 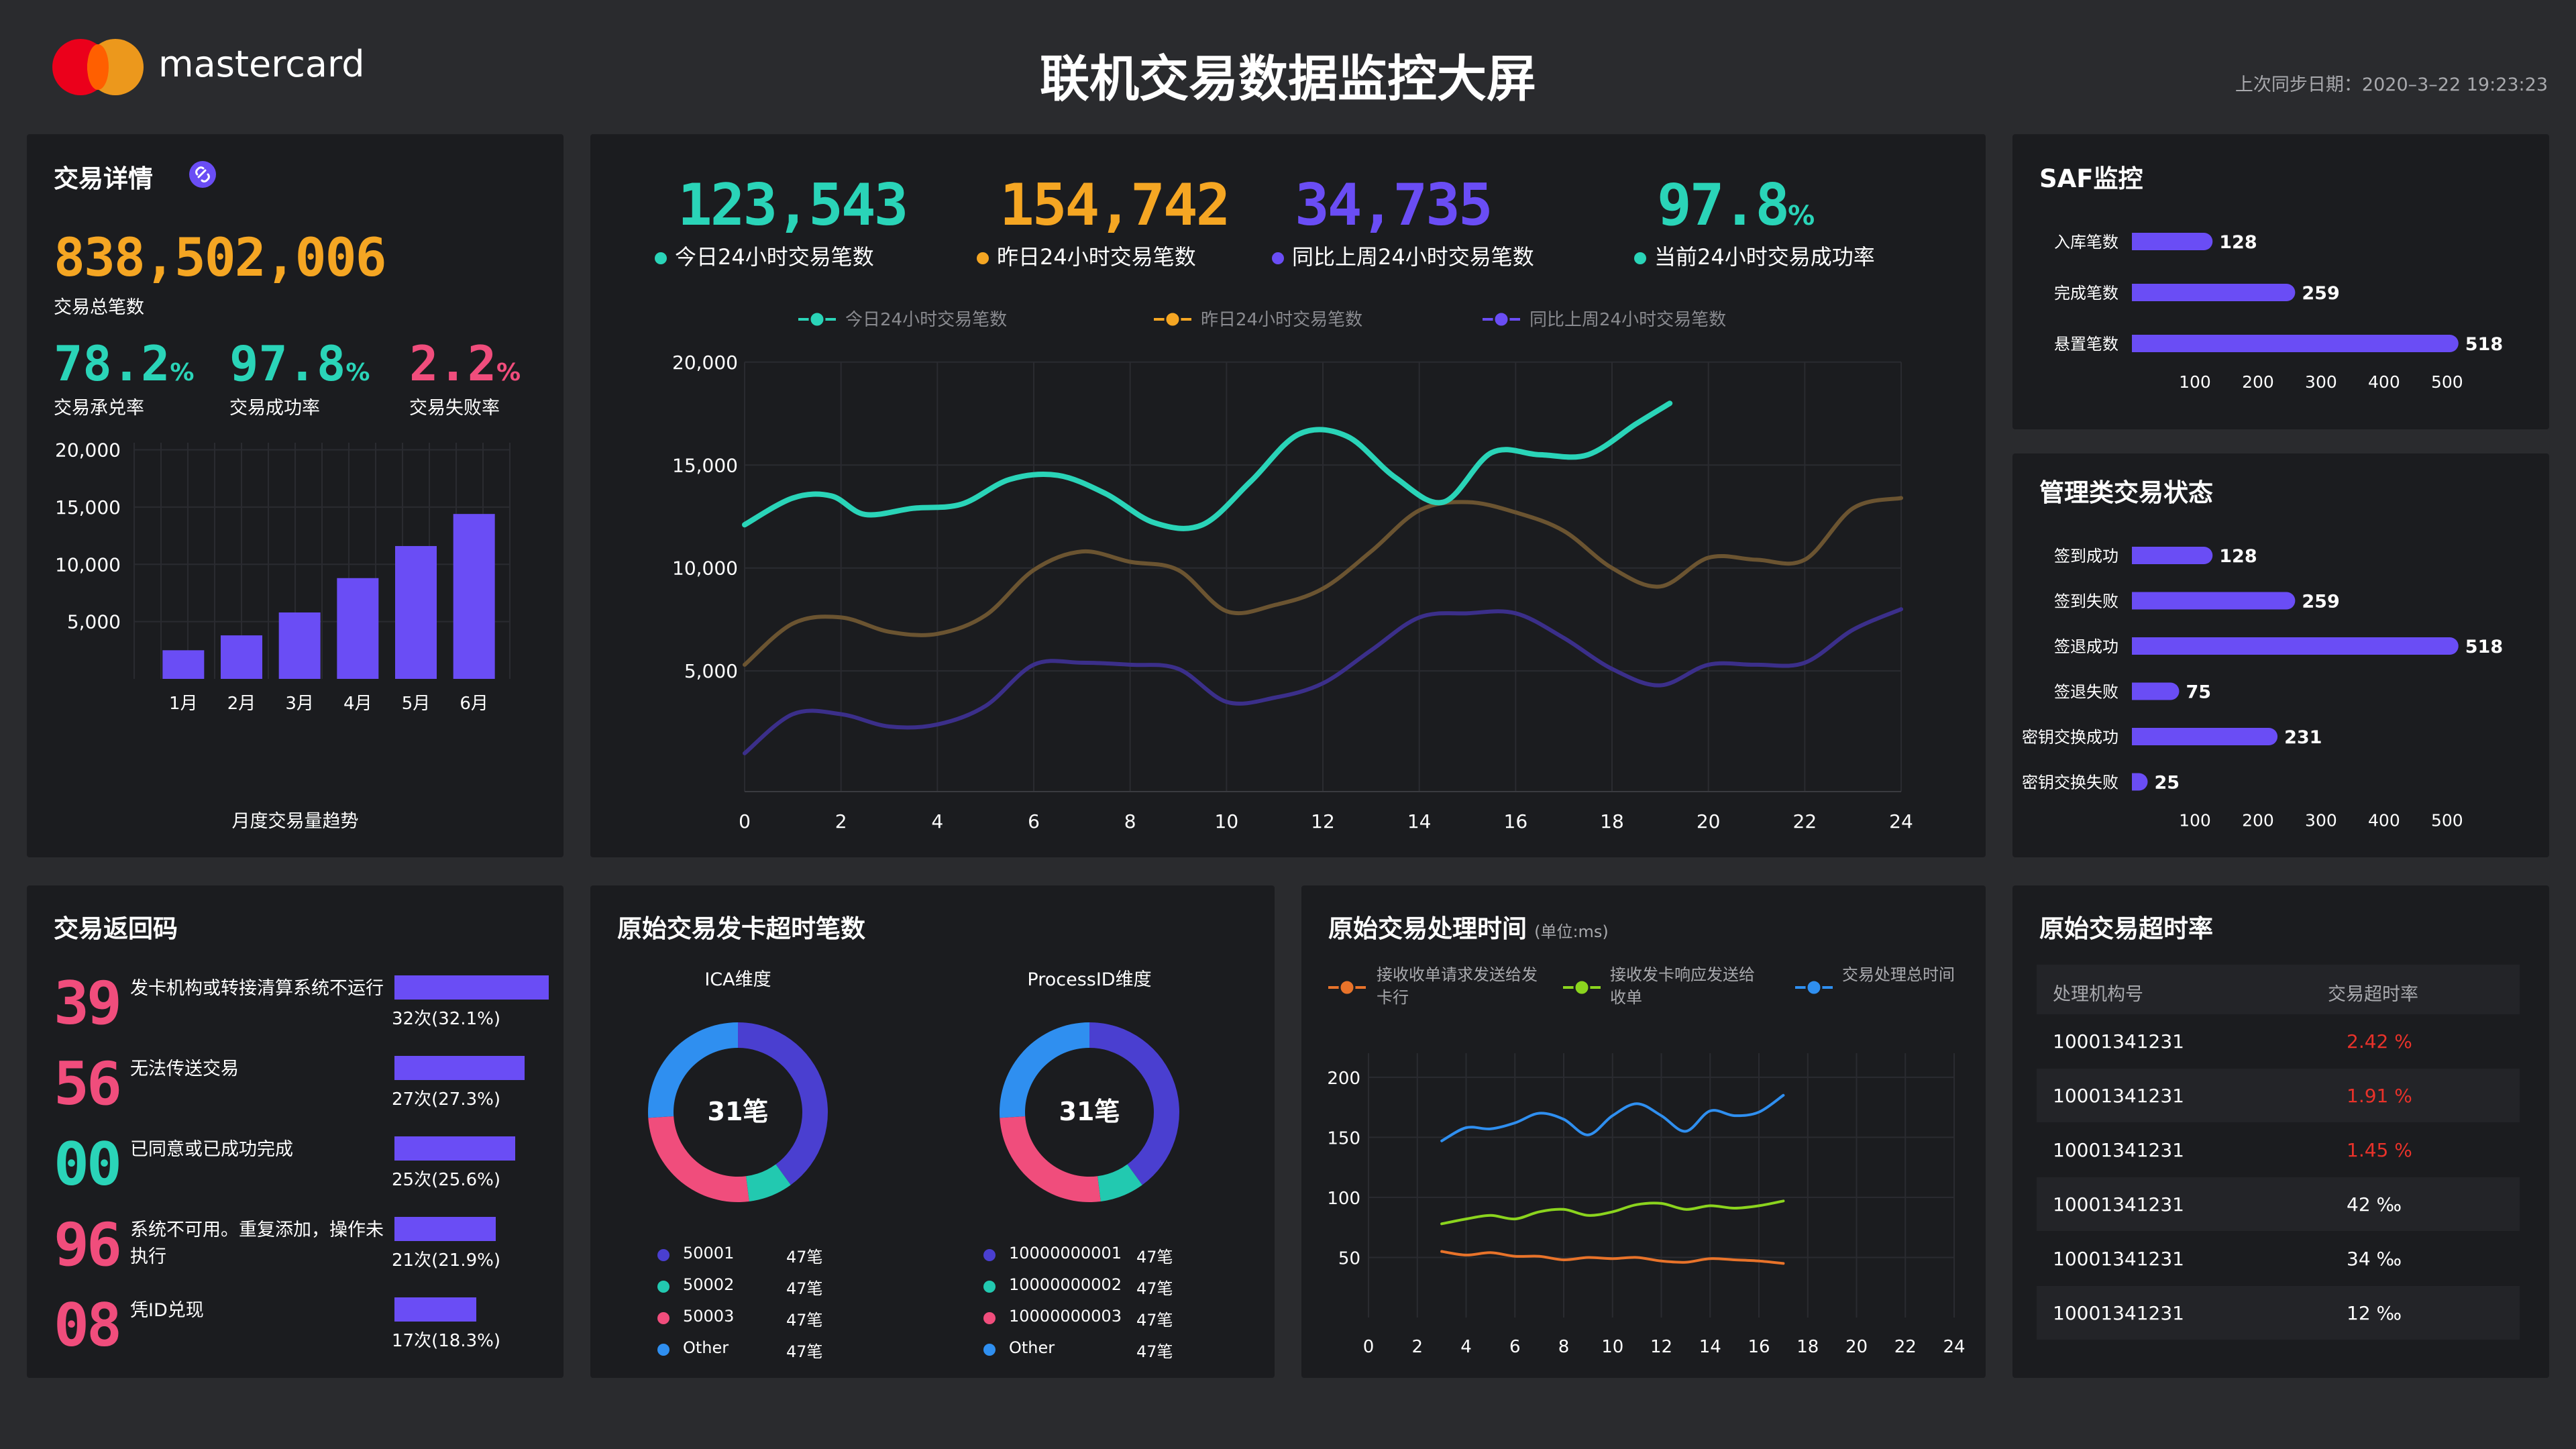 What do you see at coordinates (99, 408) in the screenshot?
I see `metric-label: 交易承兑率` at bounding box center [99, 408].